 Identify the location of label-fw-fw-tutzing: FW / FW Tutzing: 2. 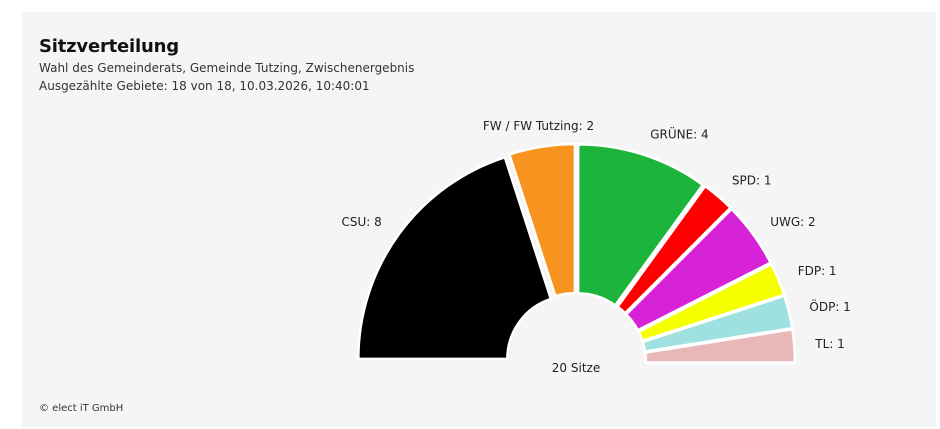
(538, 126).